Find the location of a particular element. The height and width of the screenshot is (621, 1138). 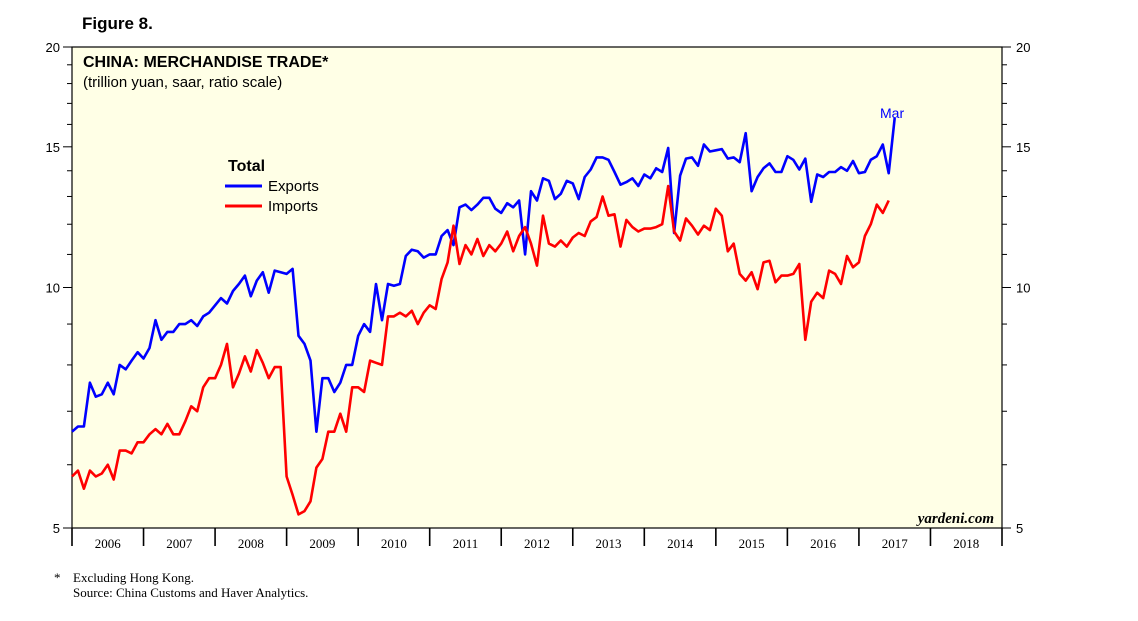

annotation-mar: Mar is located at coordinates (892, 113).